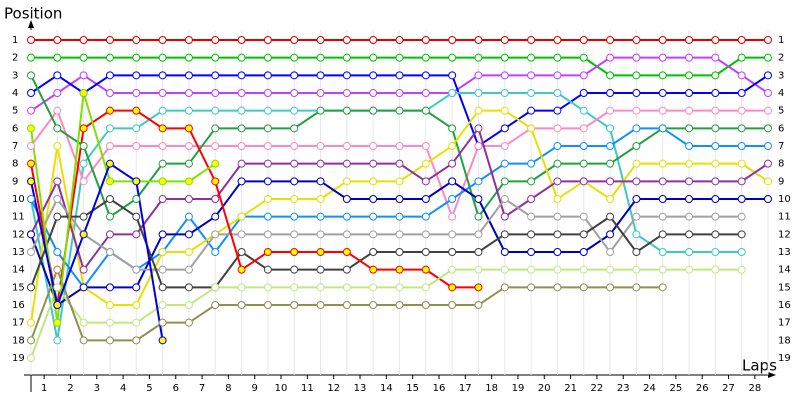 This screenshot has width=800, height=400. What do you see at coordinates (781, 40) in the screenshot?
I see `y-tick-label-right: 1` at bounding box center [781, 40].